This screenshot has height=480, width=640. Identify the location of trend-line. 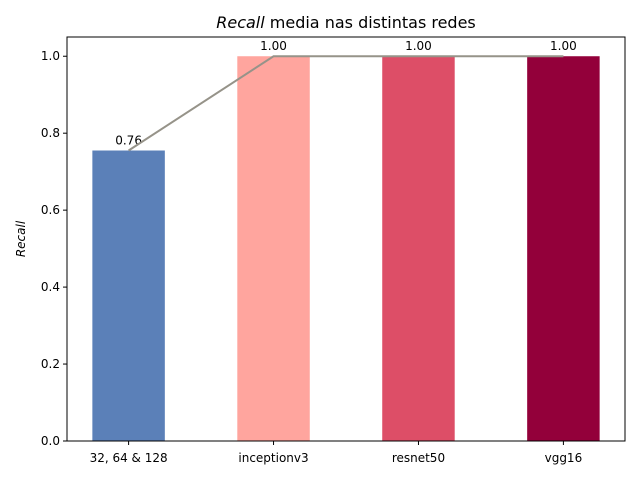
(346, 103).